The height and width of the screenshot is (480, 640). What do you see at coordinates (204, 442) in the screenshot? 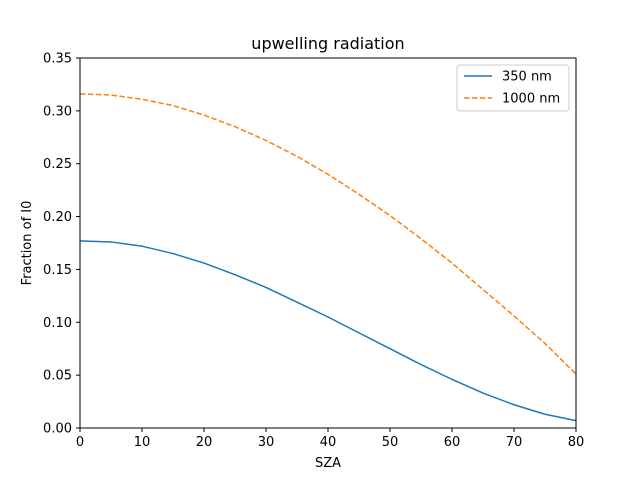
I see `x-tick-label: 20` at bounding box center [204, 442].